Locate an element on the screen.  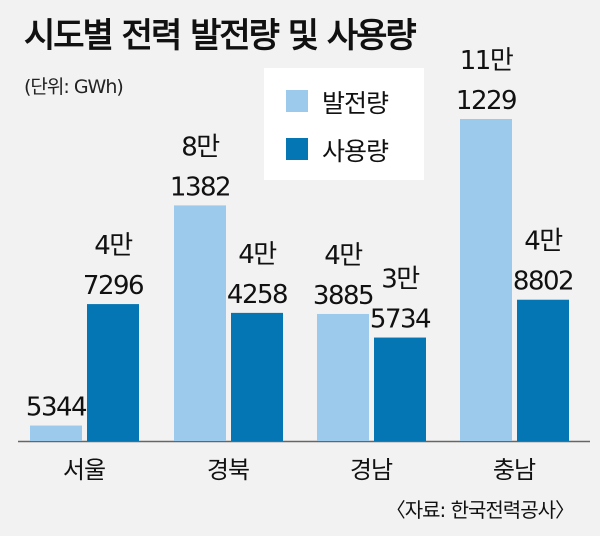
data-label: 5734 is located at coordinates (400, 320).